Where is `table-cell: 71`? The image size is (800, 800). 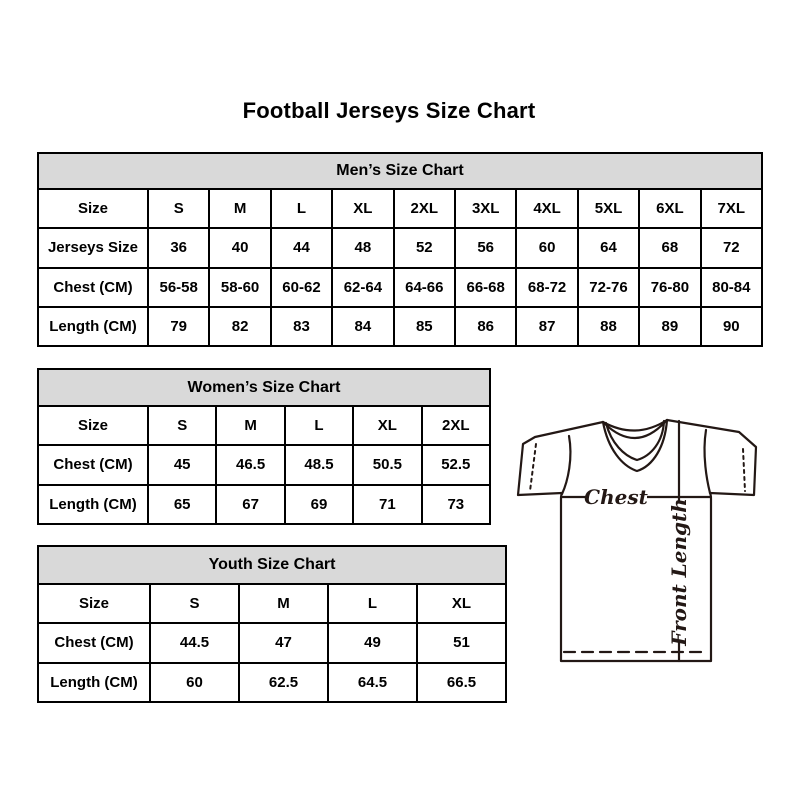 table-cell: 71 is located at coordinates (387, 504).